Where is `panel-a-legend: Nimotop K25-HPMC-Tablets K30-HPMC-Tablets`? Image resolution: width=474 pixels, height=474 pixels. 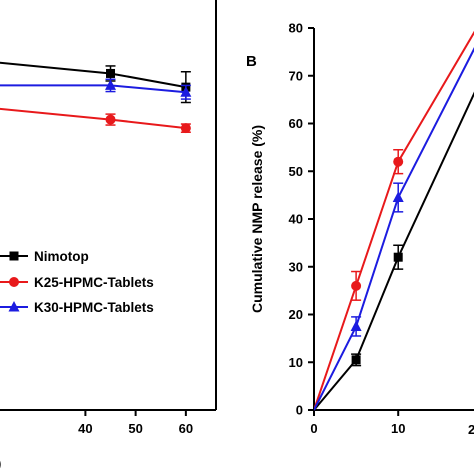
panel-a-legend: Nimotop K25-HPMC-Tablets K30-HPMC-Tablets is located at coordinates (77, 282).